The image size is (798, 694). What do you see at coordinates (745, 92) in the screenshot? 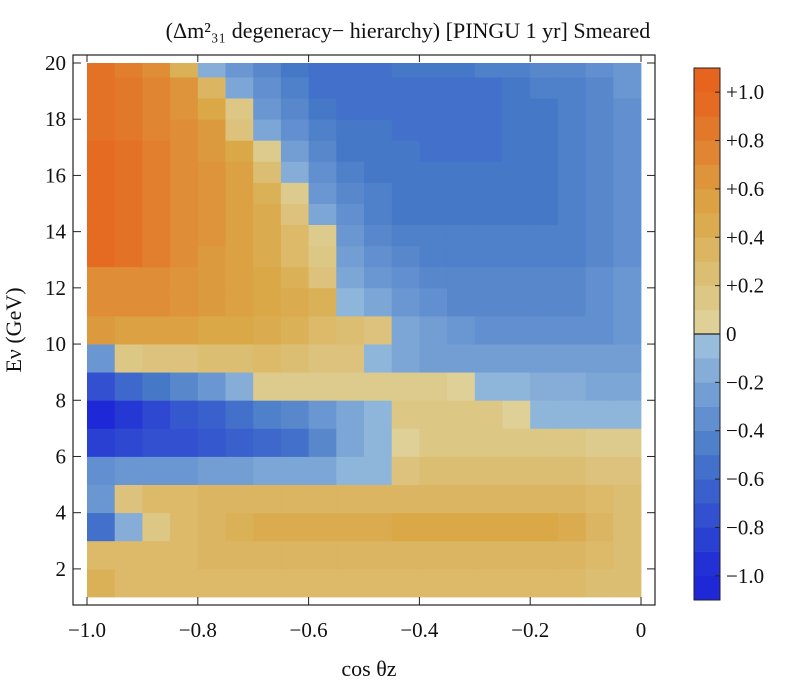
I see `colorbar-tick-label: +1.0` at bounding box center [745, 92].